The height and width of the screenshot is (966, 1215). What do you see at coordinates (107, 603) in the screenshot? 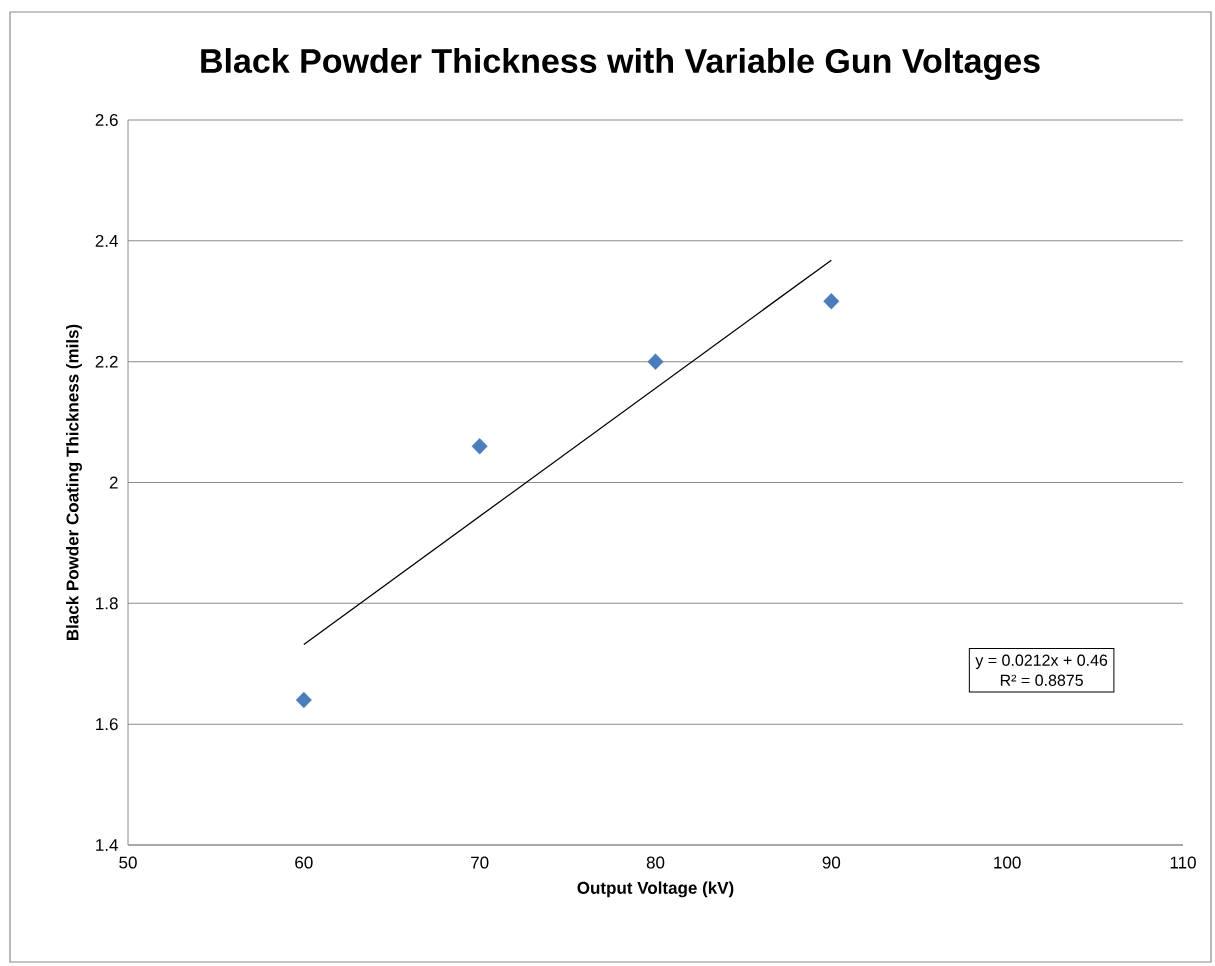
I see `y-tick-label: 1.8` at bounding box center [107, 603].